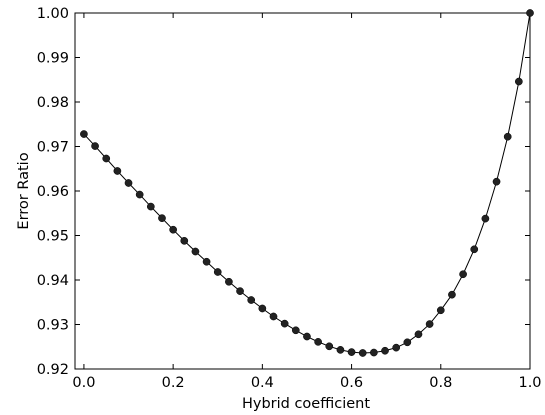 This screenshot has width=545, height=415. What do you see at coordinates (83, 383) in the screenshot?
I see `x-tick-label: 0.0` at bounding box center [83, 383].